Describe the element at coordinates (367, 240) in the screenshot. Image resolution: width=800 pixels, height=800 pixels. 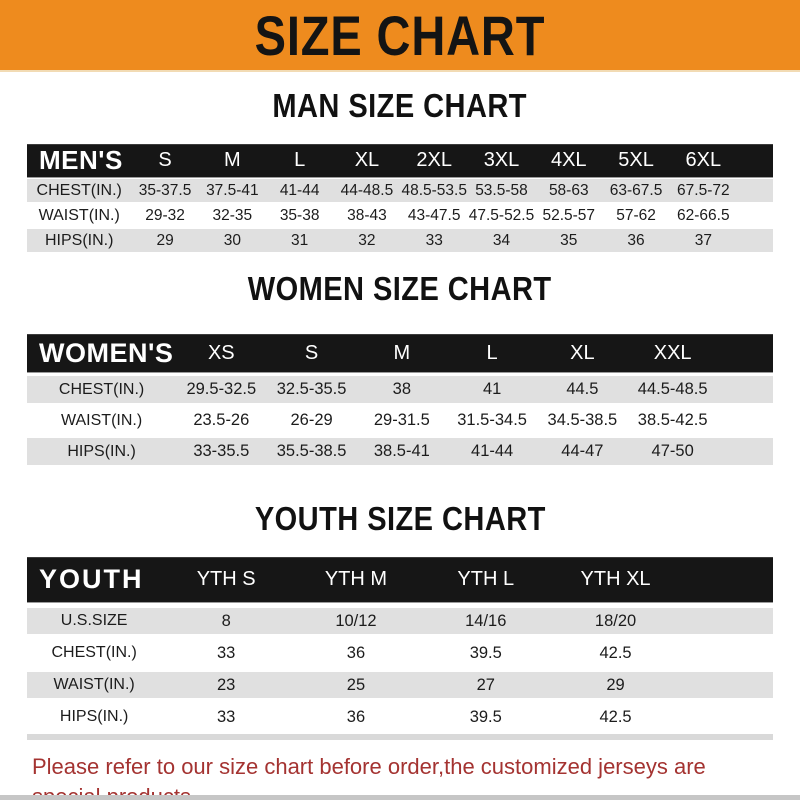
I see `size-value: 32` at that location.